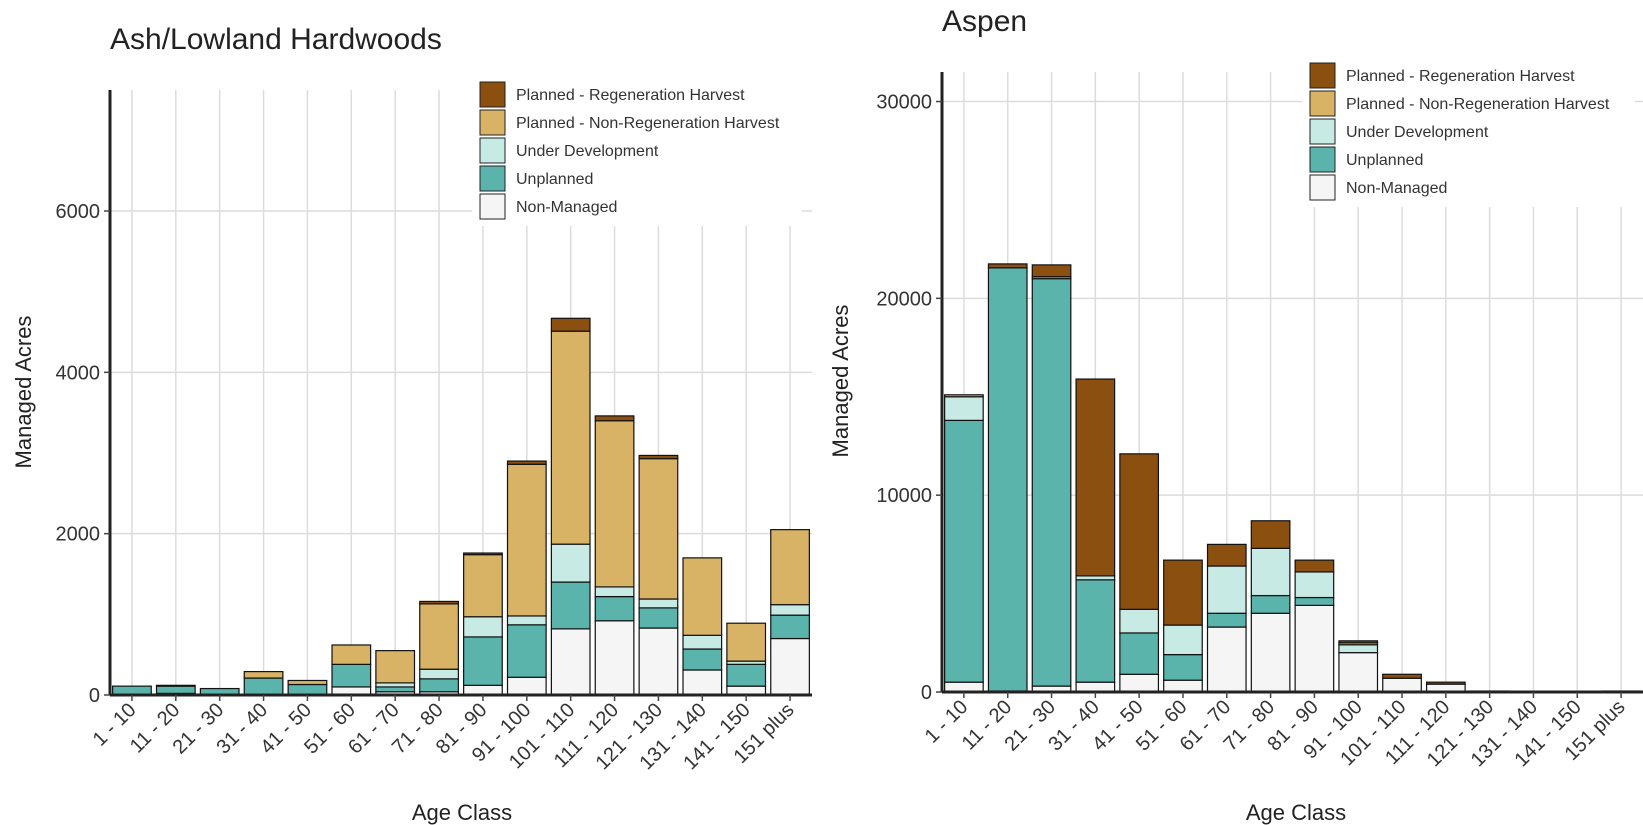 The height and width of the screenshot is (825, 1643). Describe the element at coordinates (904, 103) in the screenshot. I see `y-tick-label: 30000` at that location.